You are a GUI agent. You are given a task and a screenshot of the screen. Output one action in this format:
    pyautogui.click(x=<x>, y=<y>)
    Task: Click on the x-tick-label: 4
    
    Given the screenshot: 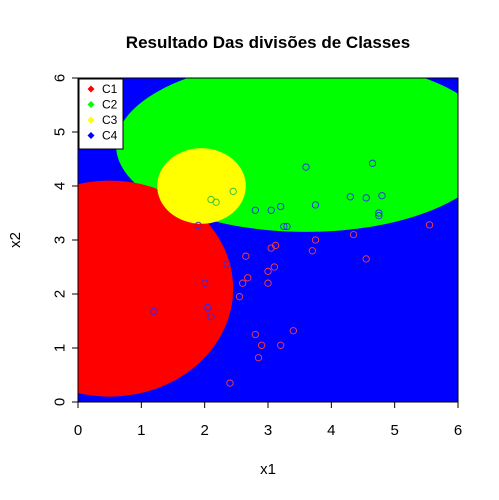 What is the action you would take?
    pyautogui.click(x=331, y=430)
    